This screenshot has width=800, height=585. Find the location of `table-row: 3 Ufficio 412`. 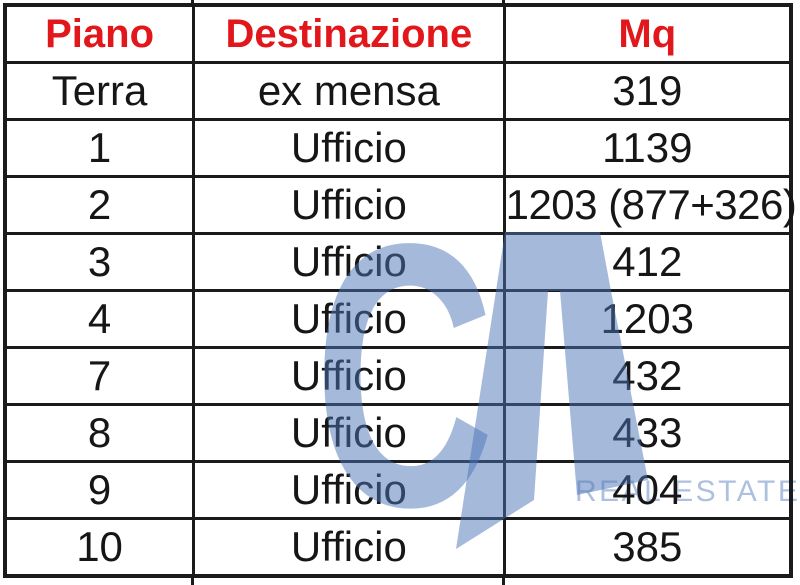

table-row: 3 Ufficio 412 is located at coordinates (398, 262).